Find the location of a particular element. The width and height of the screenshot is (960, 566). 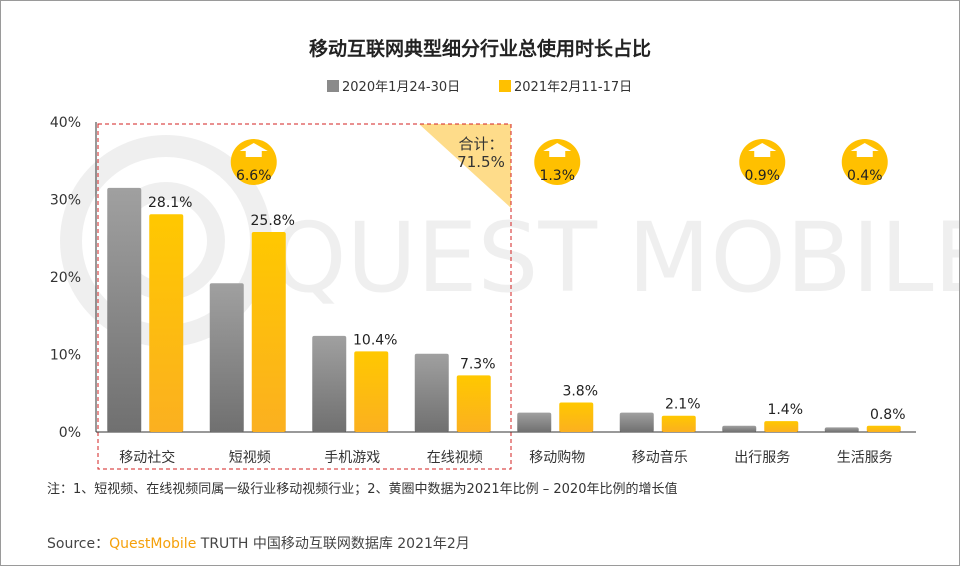

x-tick-label: 移动音乐 is located at coordinates (660, 457).